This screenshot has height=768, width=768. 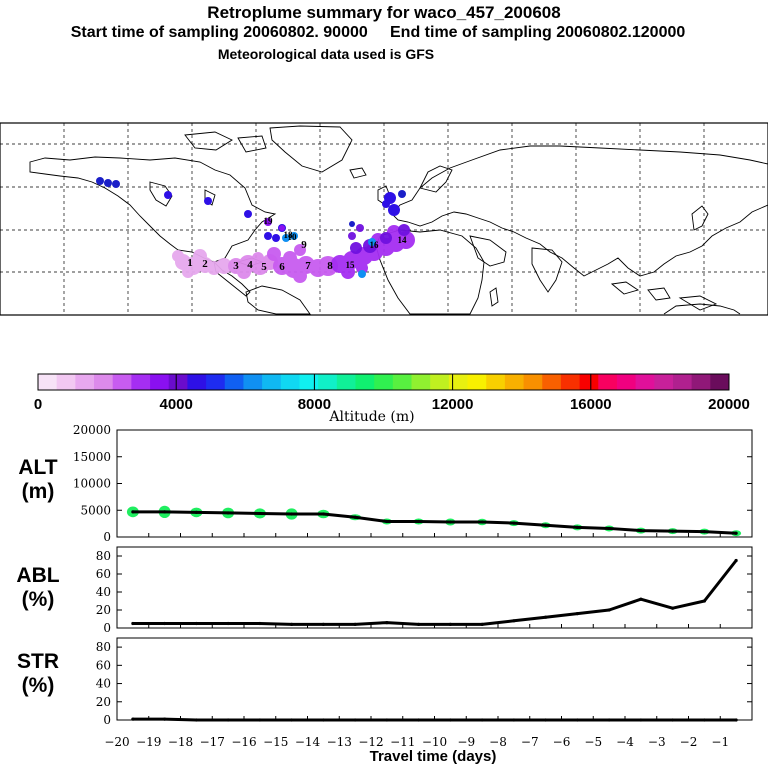 I want to click on x-axis-label: Travel time (days), so click(x=433, y=756).